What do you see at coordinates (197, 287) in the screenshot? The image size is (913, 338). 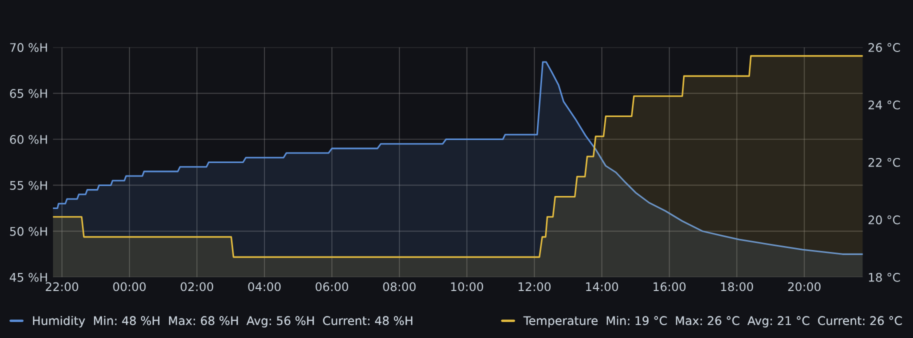 I see `x-tick-label: 02:00` at bounding box center [197, 287].